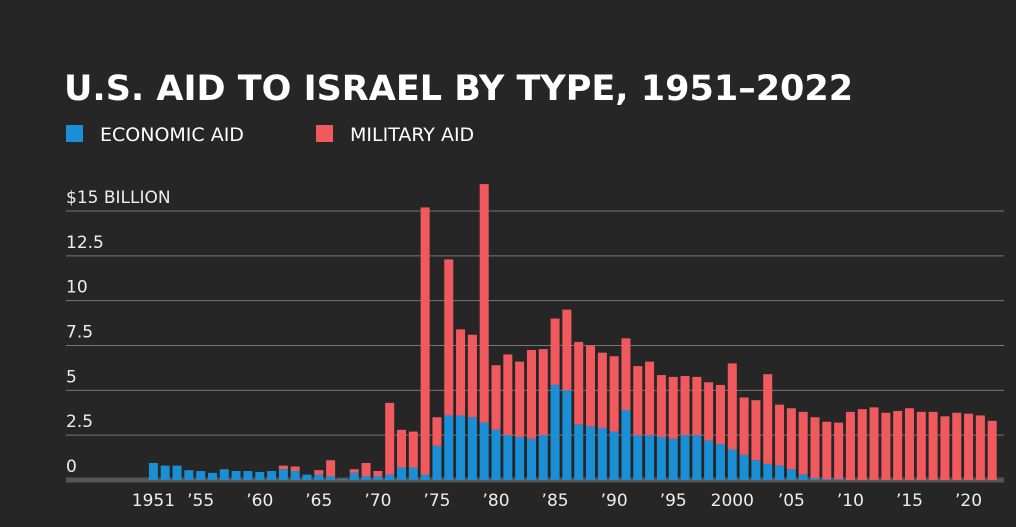 This screenshot has height=527, width=1016. Describe the element at coordinates (153, 501) in the screenshot. I see `x-tick-label: 1951` at that location.